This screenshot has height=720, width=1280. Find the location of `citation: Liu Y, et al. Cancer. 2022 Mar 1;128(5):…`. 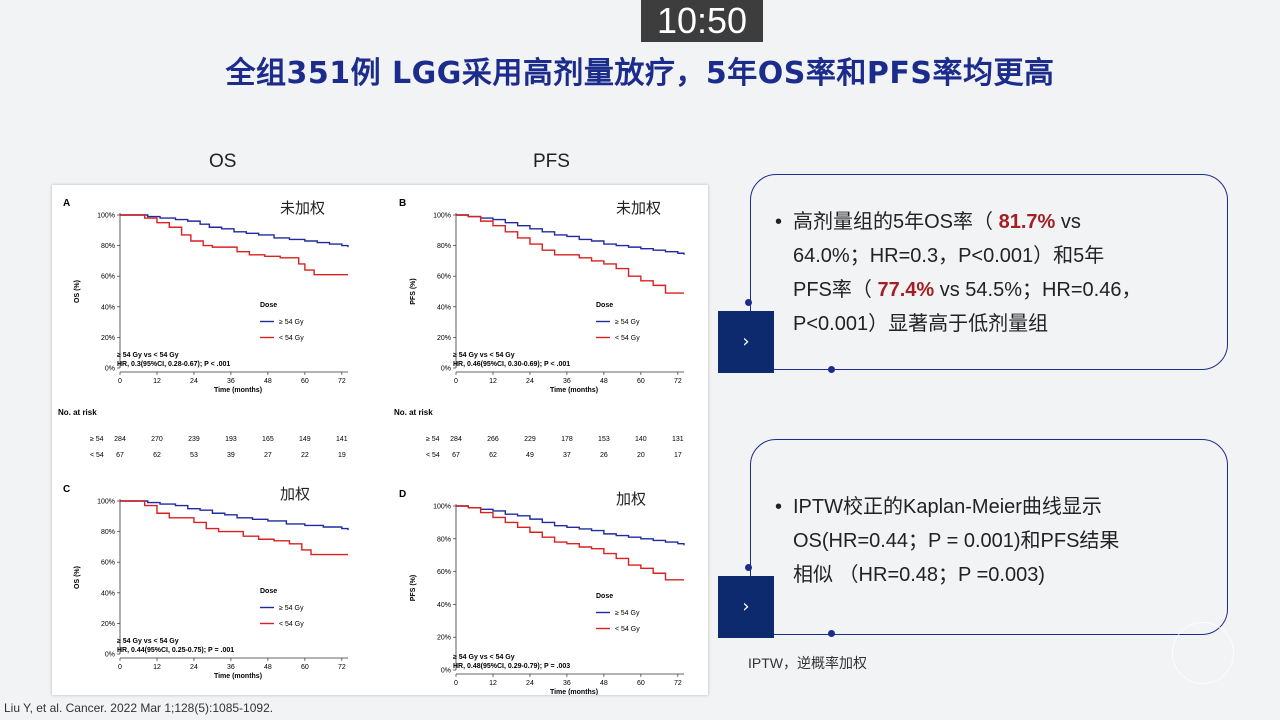

citation: Liu Y, et al. Cancer. 2022 Mar 1;128(5):… is located at coordinates (139, 708).